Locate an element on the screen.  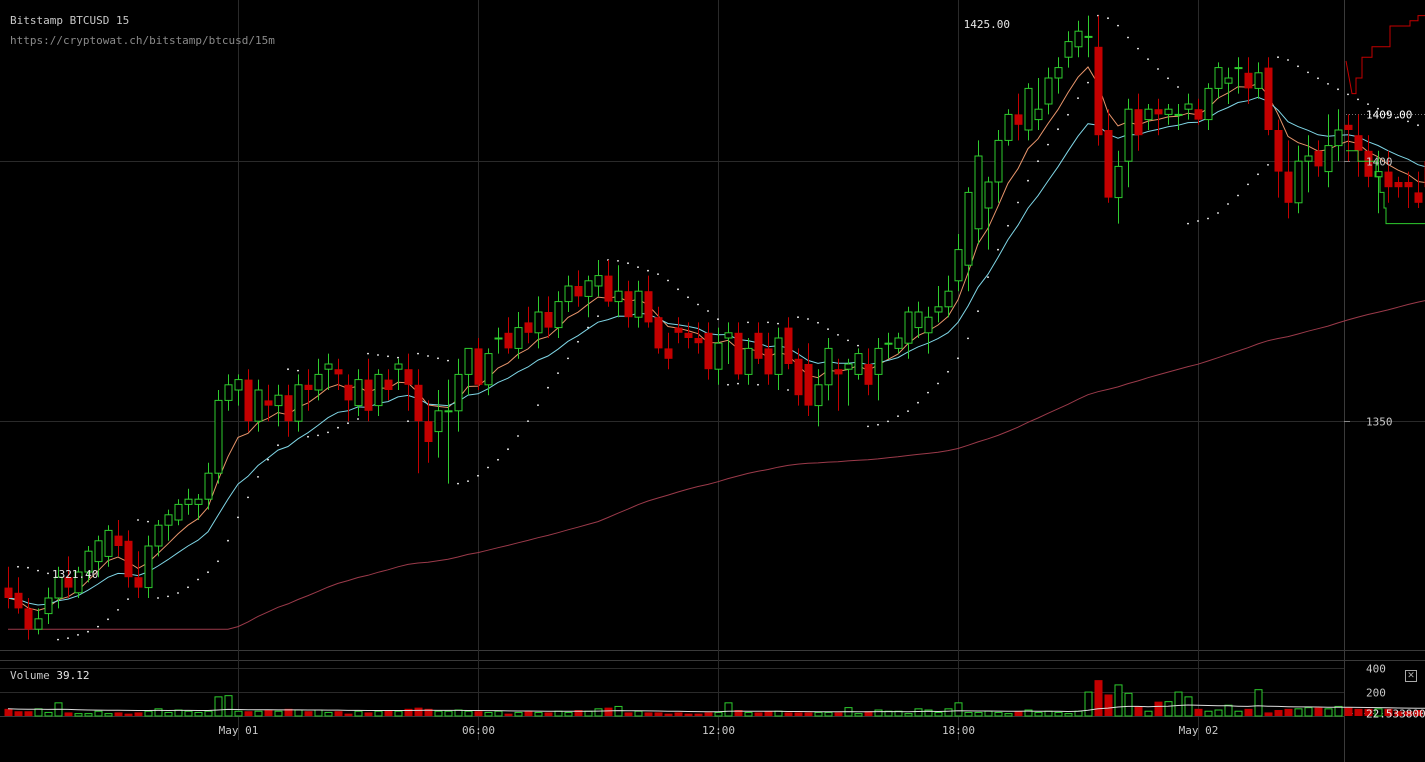
chart-url: https://cryptowat.ch/bitstamp/btcusd/15m is located at coordinates (142, 40).